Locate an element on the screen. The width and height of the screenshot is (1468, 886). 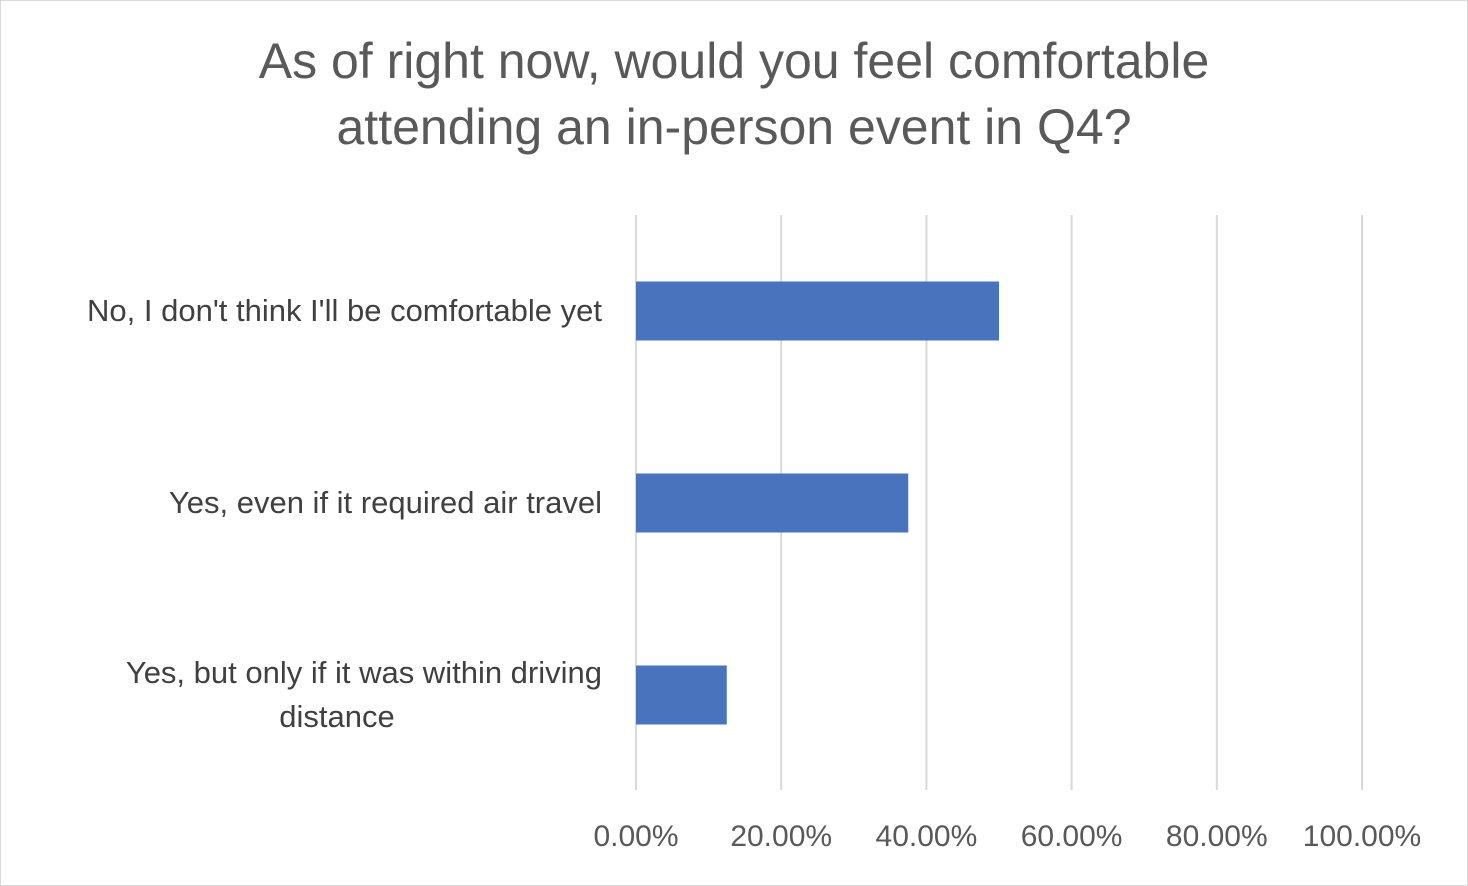
category-label-2-line-0: Yes, but only if it was within driving is located at coordinates (364, 672).